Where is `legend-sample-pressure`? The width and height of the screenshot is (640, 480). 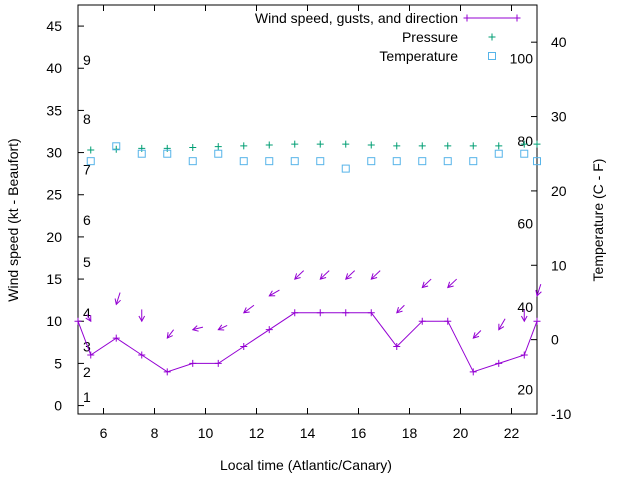
legend-sample-pressure is located at coordinates (492, 37).